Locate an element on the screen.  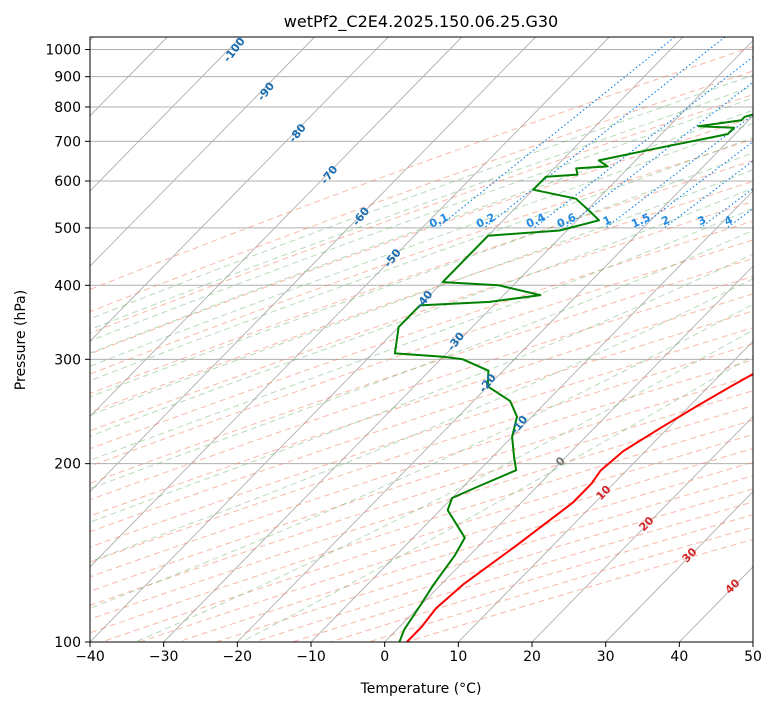
x-tick-label: 40 is located at coordinates (679, 657).